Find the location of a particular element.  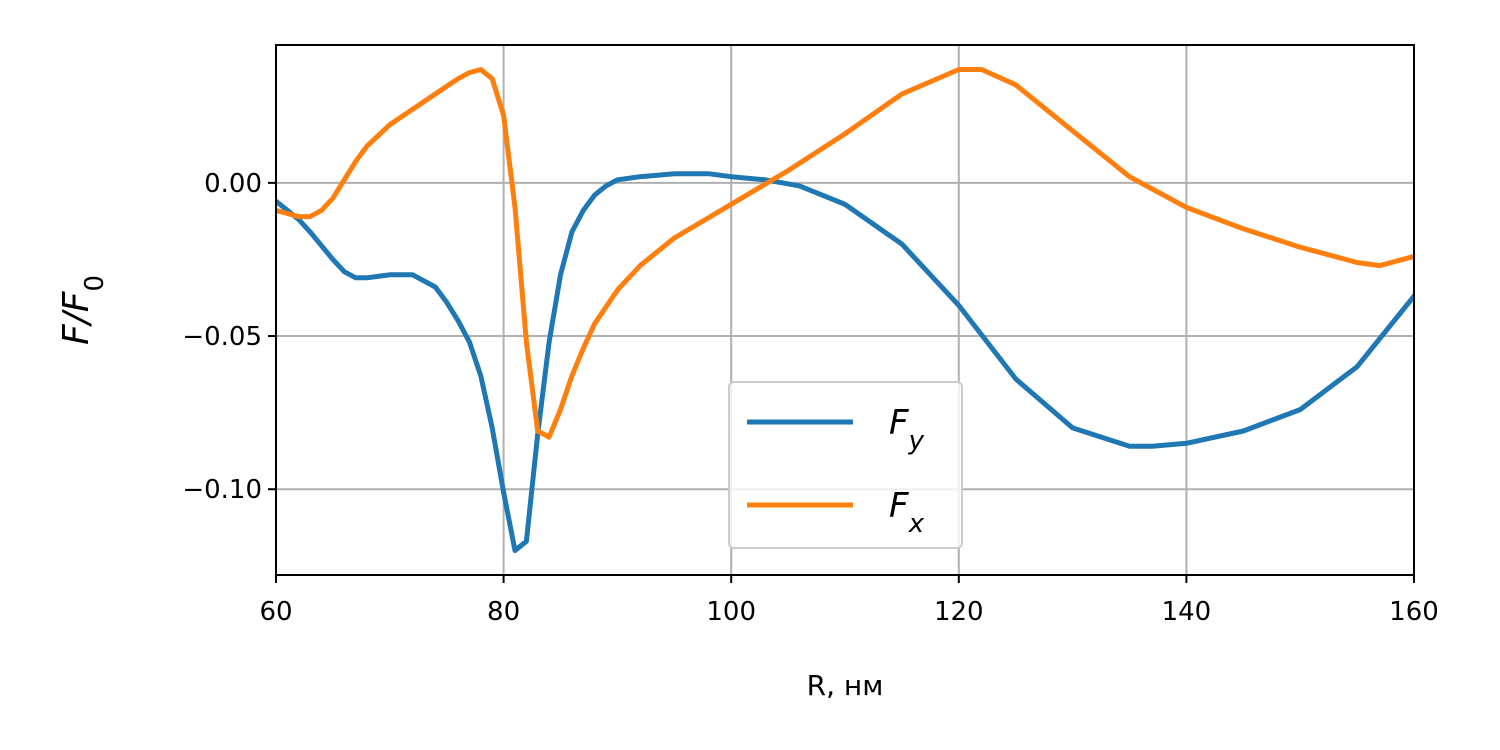

x-tick-label: 160 is located at coordinates (1414, 612).